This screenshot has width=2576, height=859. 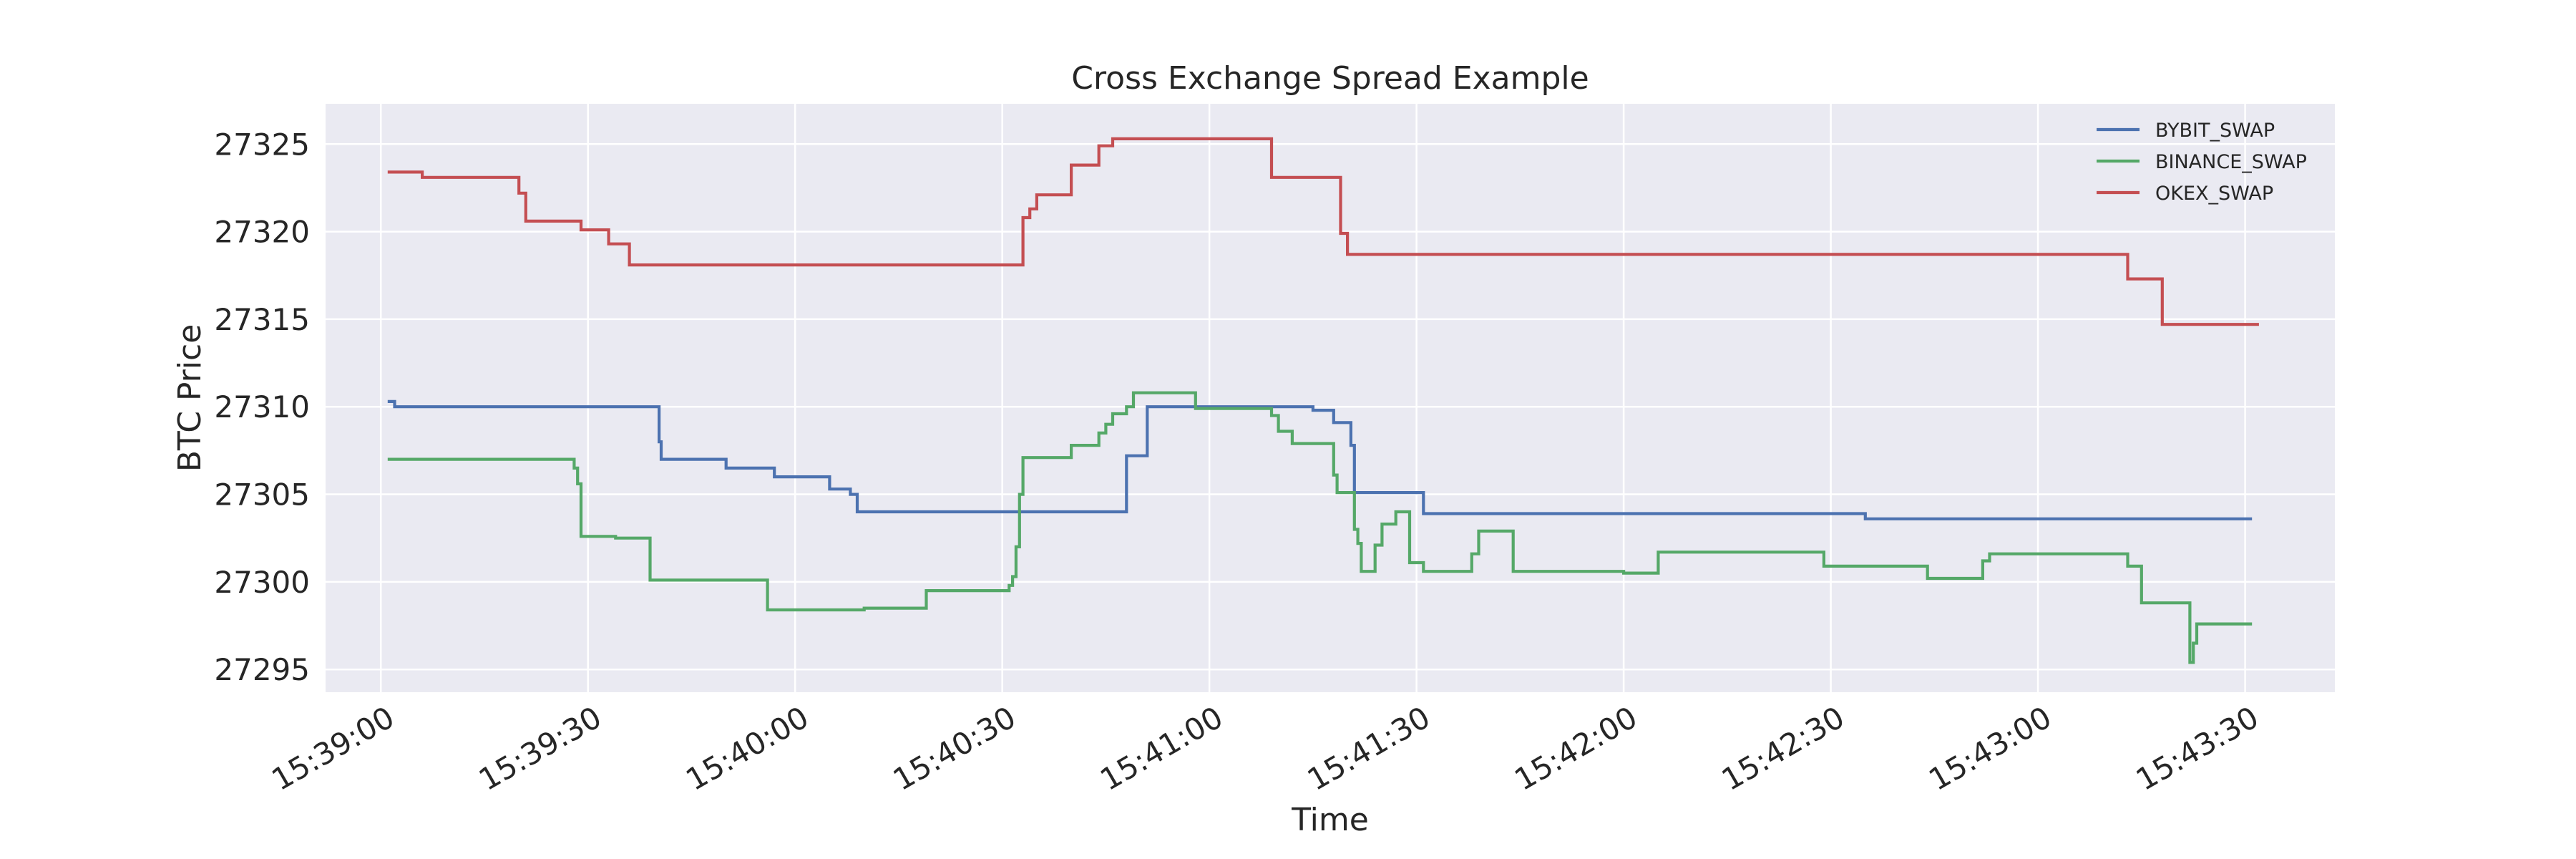 What do you see at coordinates (262, 495) in the screenshot?
I see `y-tick-label: 27305` at bounding box center [262, 495].